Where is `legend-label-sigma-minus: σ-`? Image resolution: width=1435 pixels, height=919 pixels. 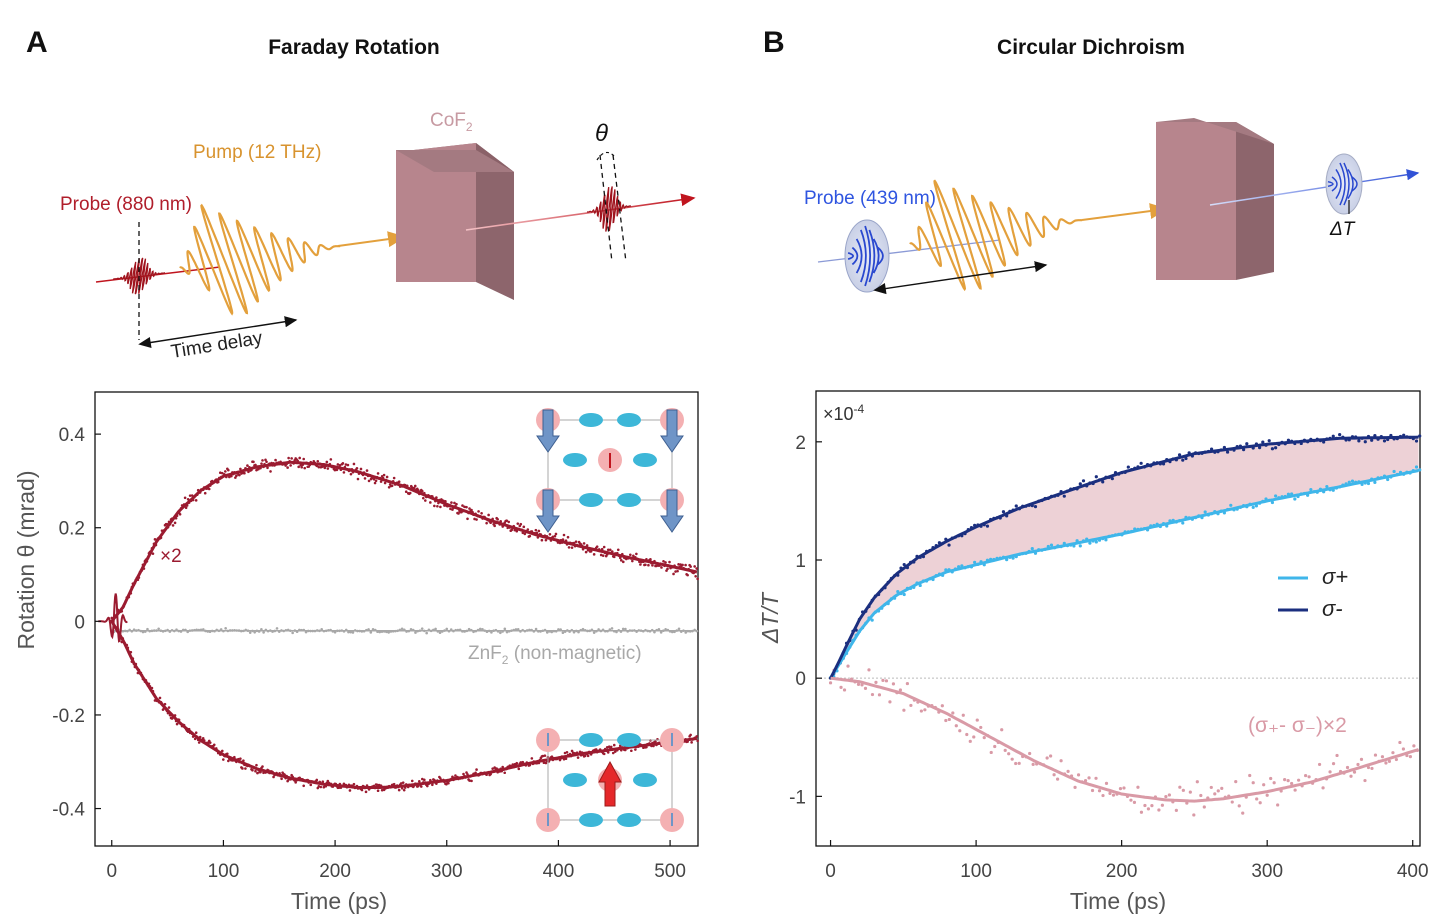
legend-label-sigma-minus: σ- is located at coordinates (1332, 608).